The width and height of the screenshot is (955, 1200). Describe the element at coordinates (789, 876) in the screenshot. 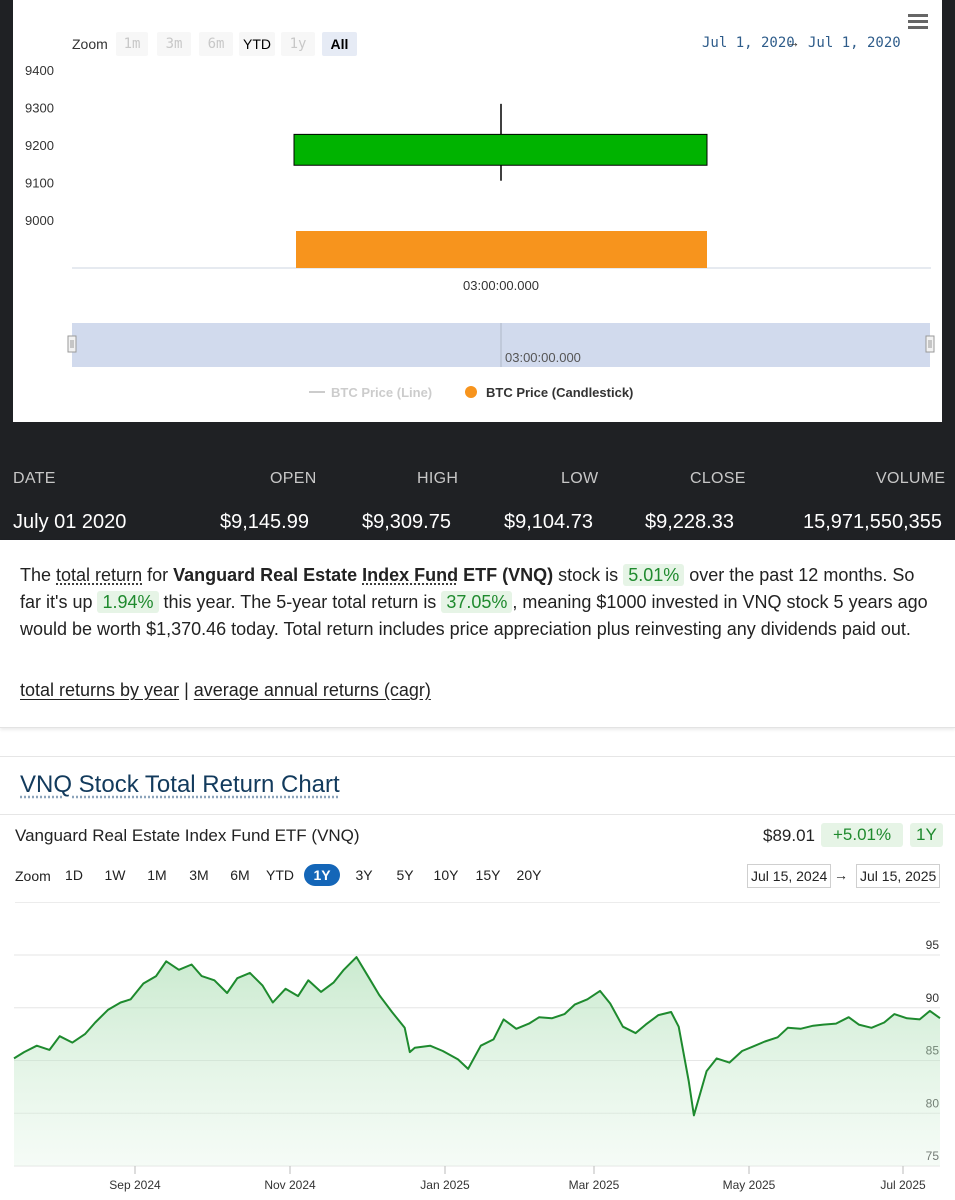

I see `vnq-date-from-input: Jul 15, 2024` at that location.